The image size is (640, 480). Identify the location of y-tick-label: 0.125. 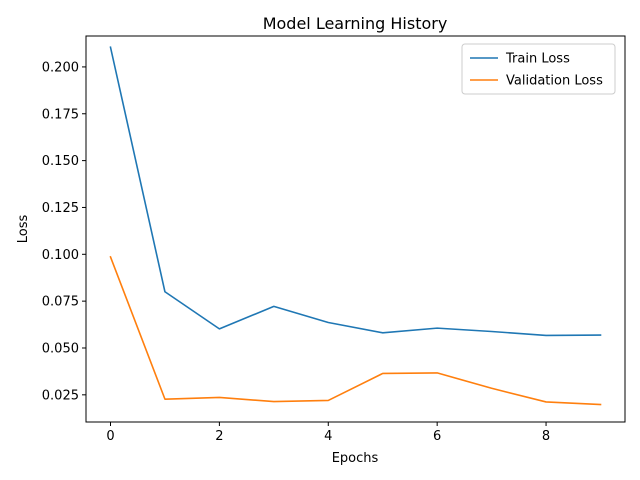
(60, 208).